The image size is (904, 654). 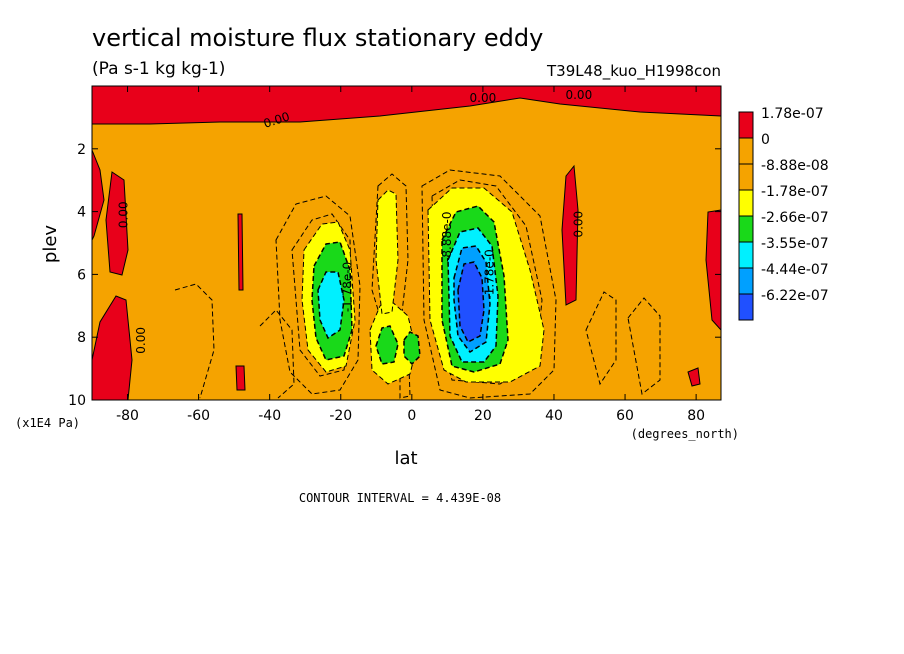 What do you see at coordinates (77, 401) in the screenshot?
I see `y-tick-label: 10` at bounding box center [77, 401].